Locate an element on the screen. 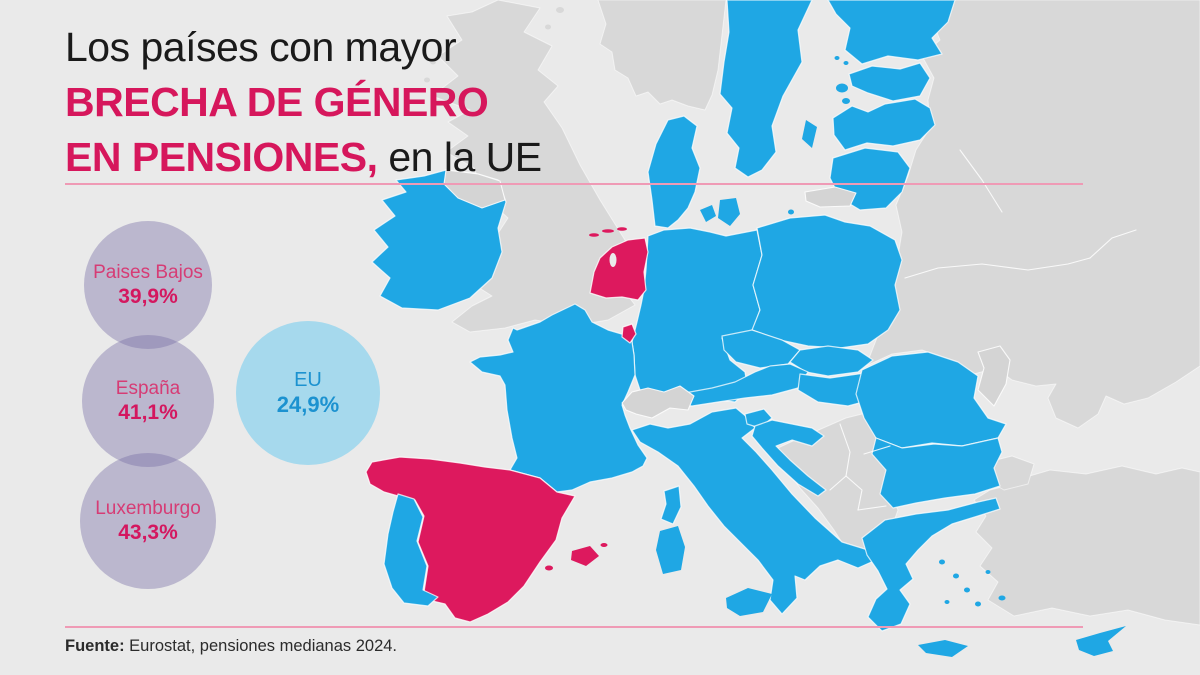 This screenshot has height=675, width=1200. map-country-denmark is located at coordinates (674, 172).